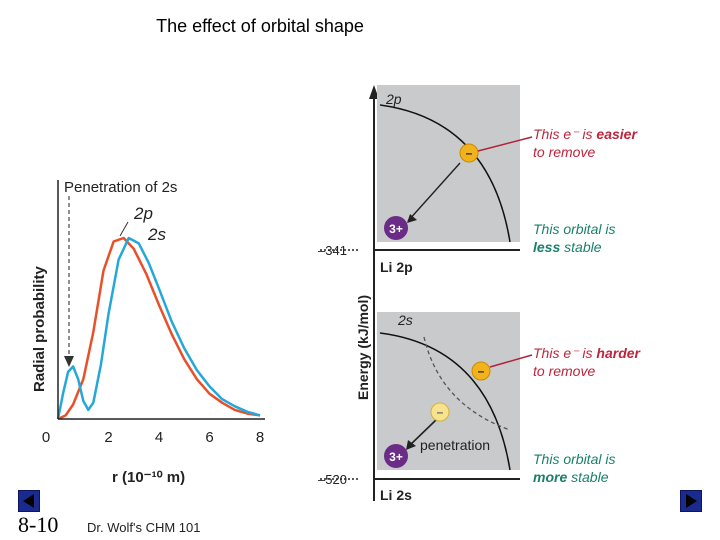 This screenshot has height=540, width=720. I want to click on penetration-path-2s, so click(467, 383).